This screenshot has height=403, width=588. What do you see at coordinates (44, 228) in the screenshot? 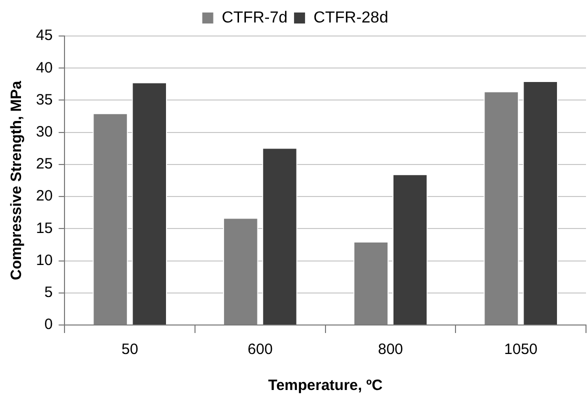
I see `y-tick-label: 15` at bounding box center [44, 228].